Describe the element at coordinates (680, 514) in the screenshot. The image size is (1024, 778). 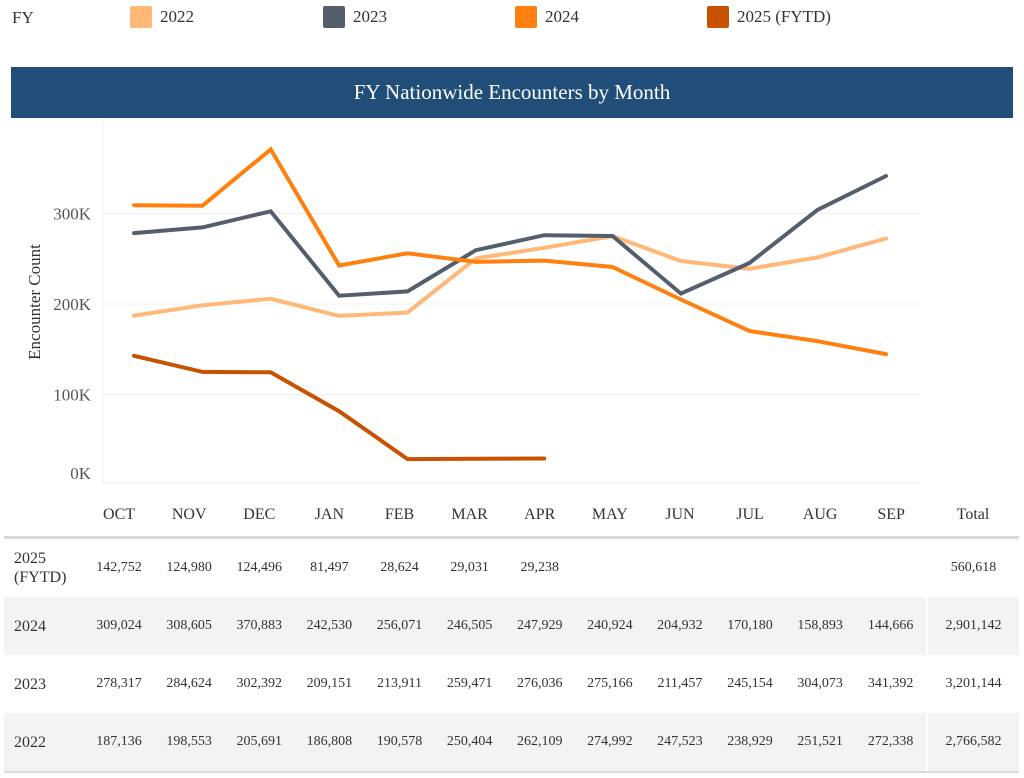
I see `table-header-jun: JUN` at that location.